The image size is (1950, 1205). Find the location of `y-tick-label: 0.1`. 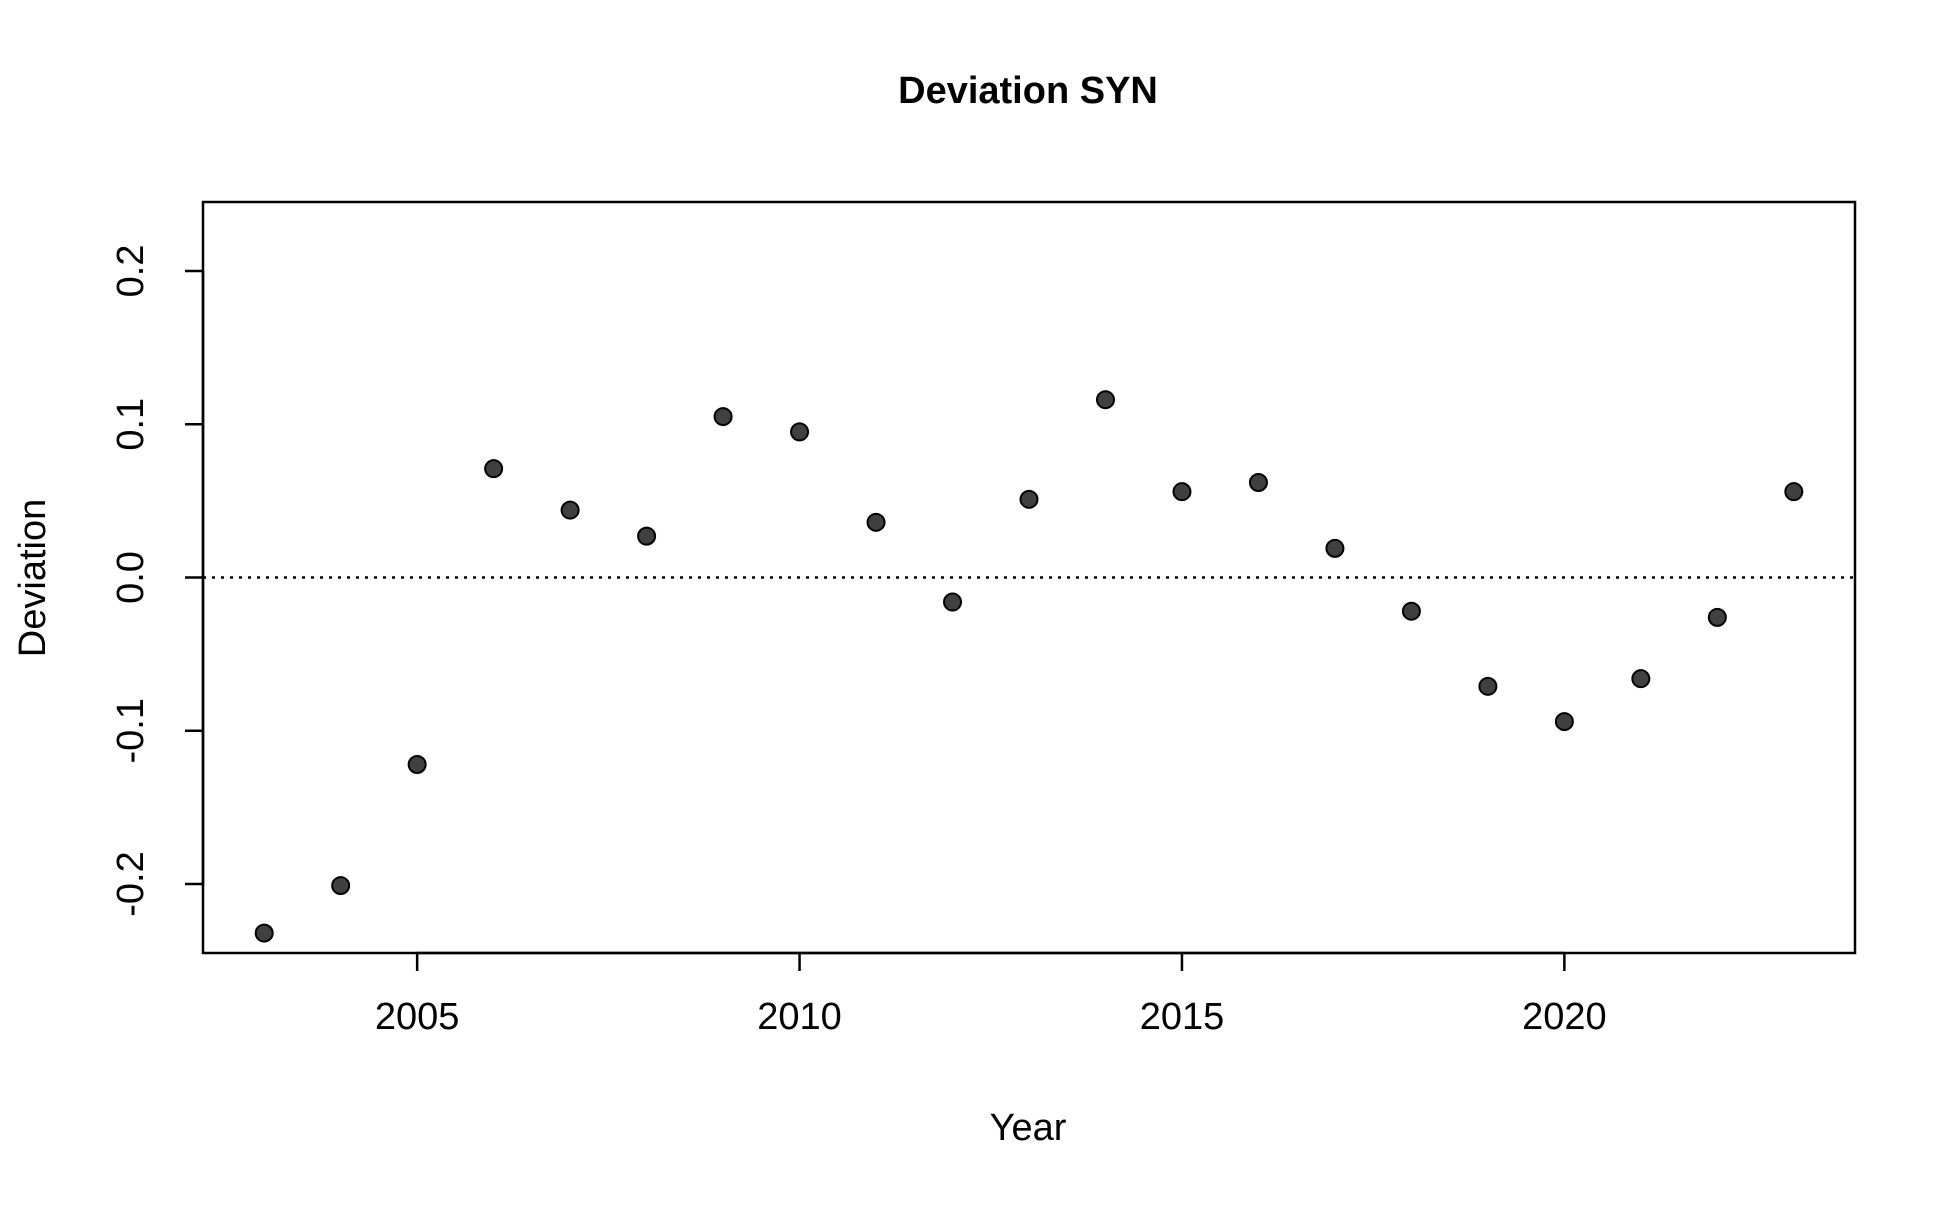

y-tick-label: 0.1 is located at coordinates (131, 424).